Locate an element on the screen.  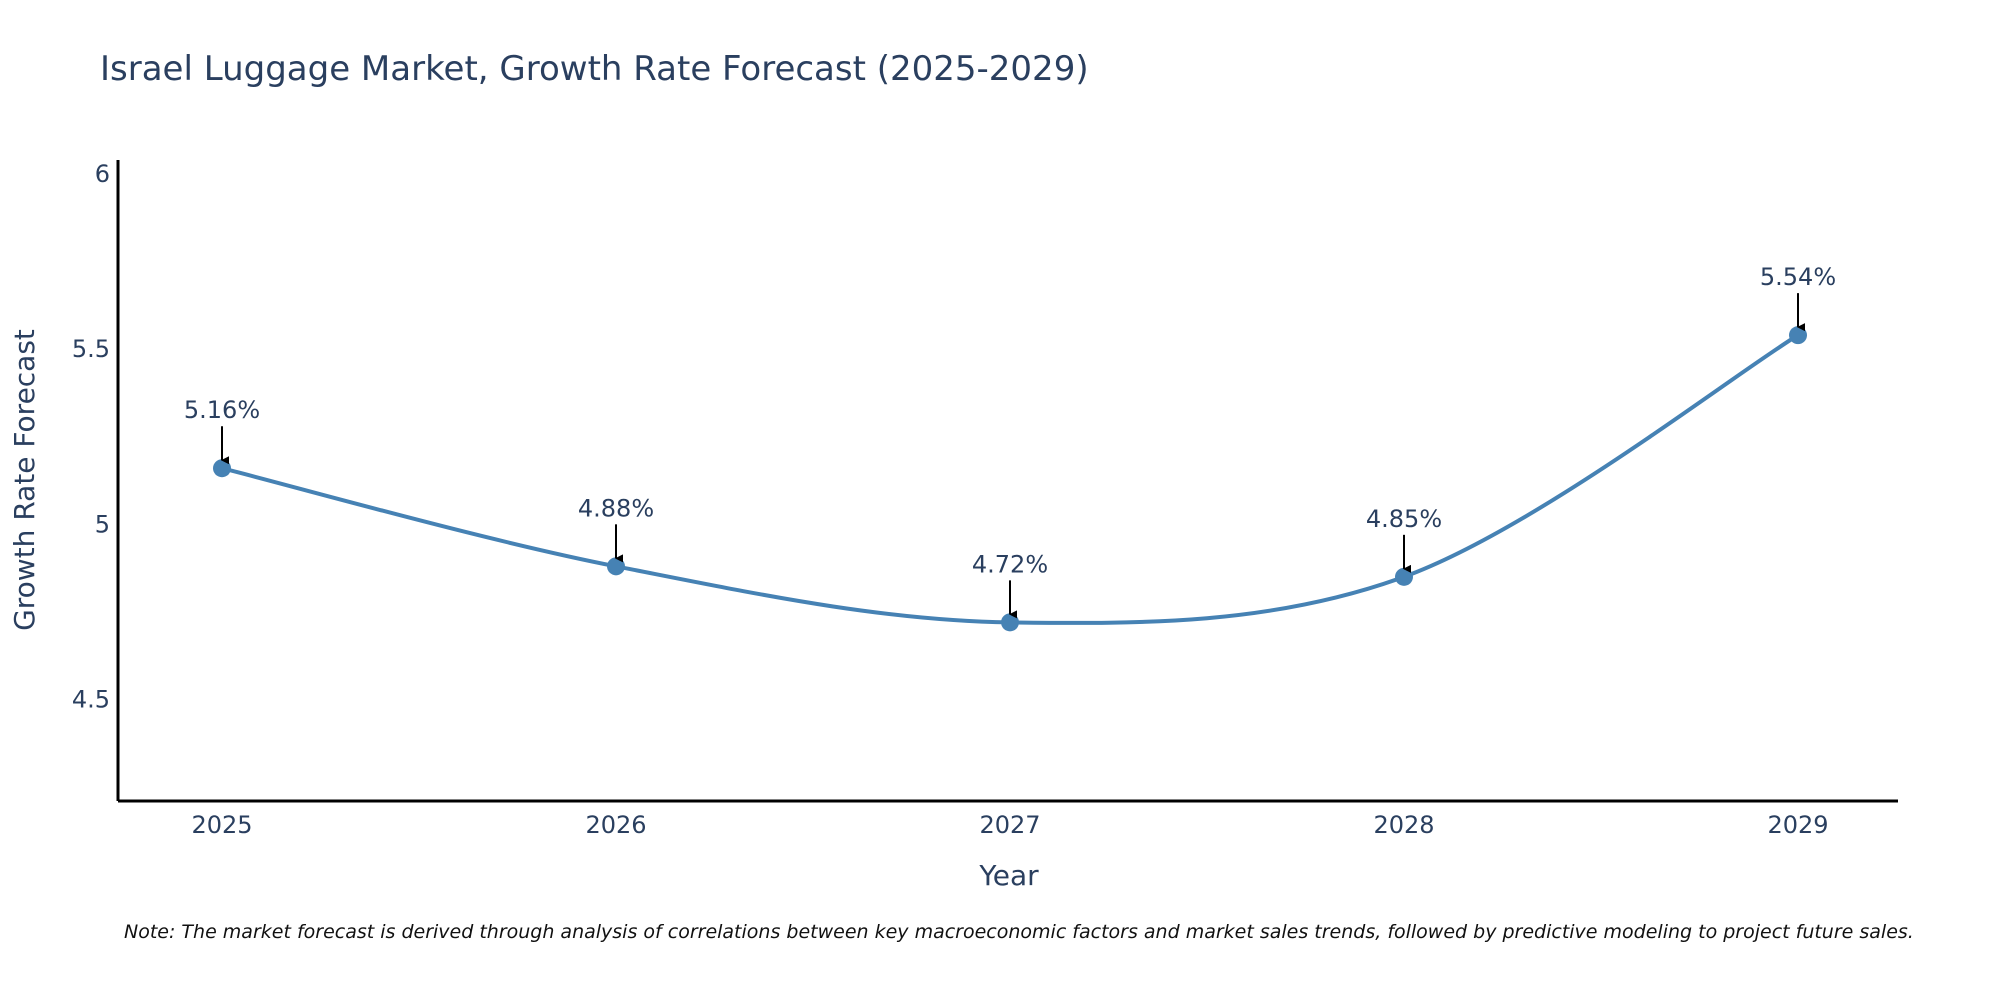
y-tick-label: 6 is located at coordinates (102, 174).